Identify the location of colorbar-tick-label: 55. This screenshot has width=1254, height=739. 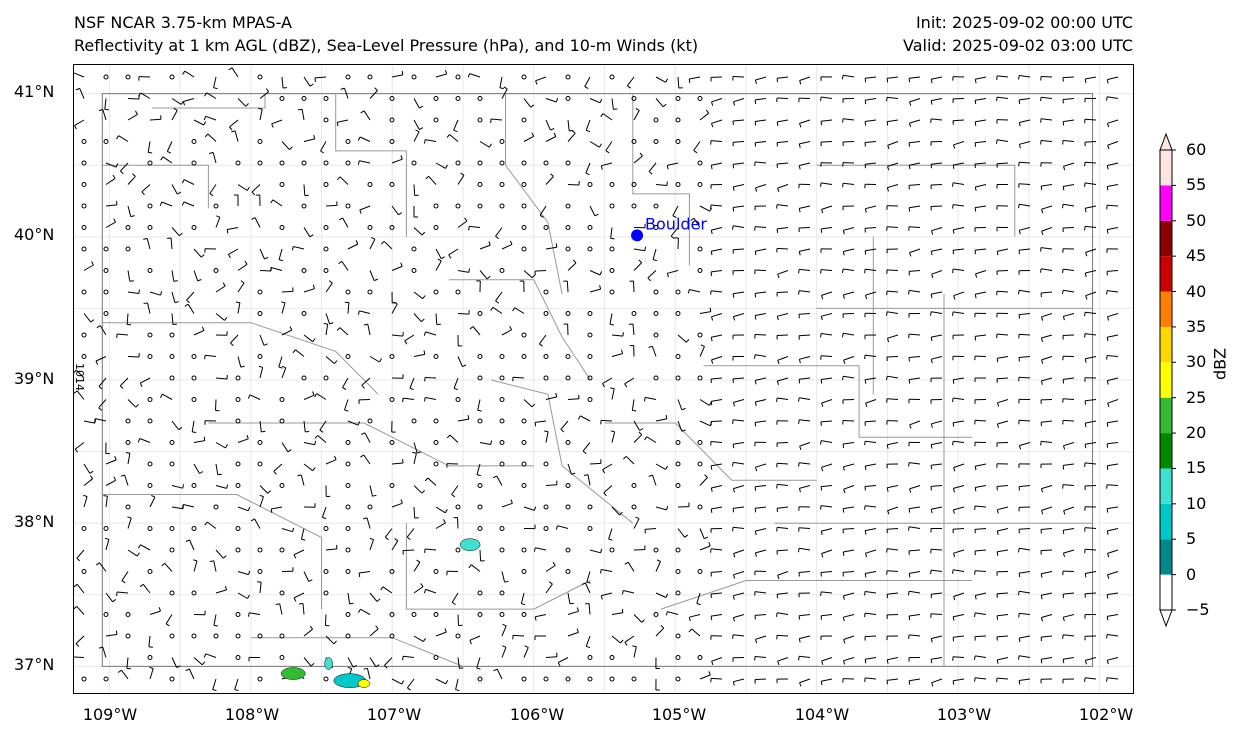
(1196, 185).